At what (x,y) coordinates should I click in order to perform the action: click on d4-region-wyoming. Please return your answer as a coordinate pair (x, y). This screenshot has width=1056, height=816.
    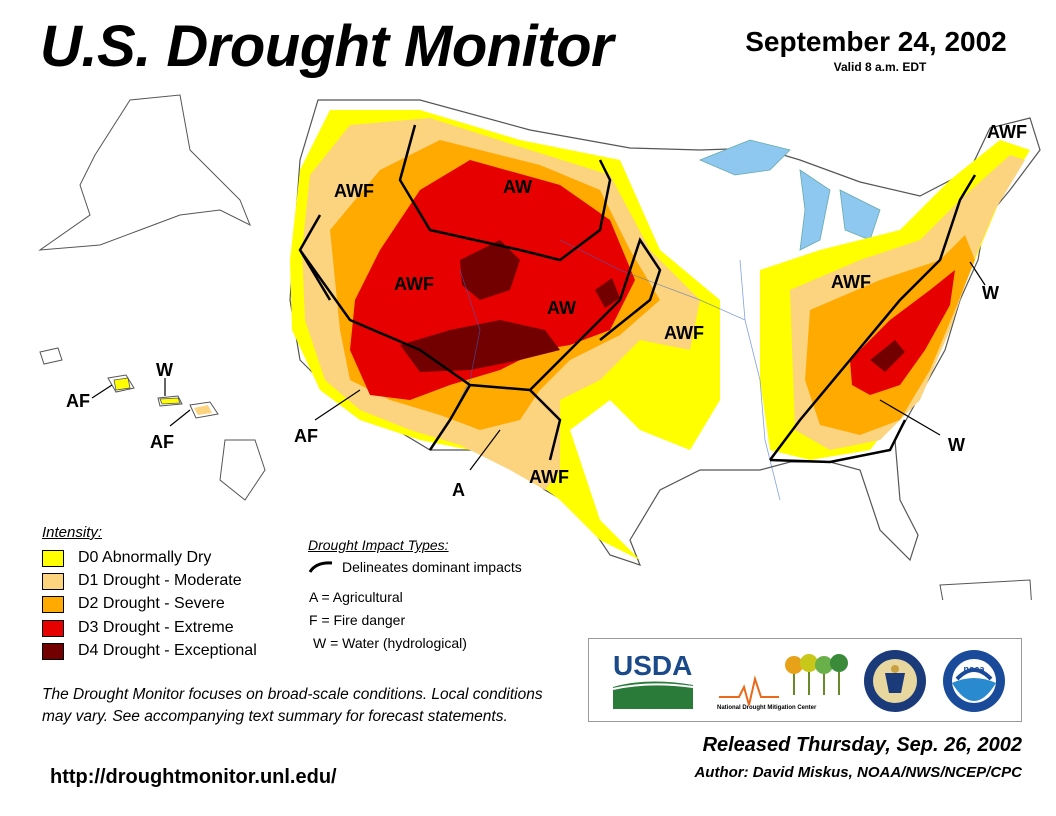
    Looking at the image, I should click on (490, 270).